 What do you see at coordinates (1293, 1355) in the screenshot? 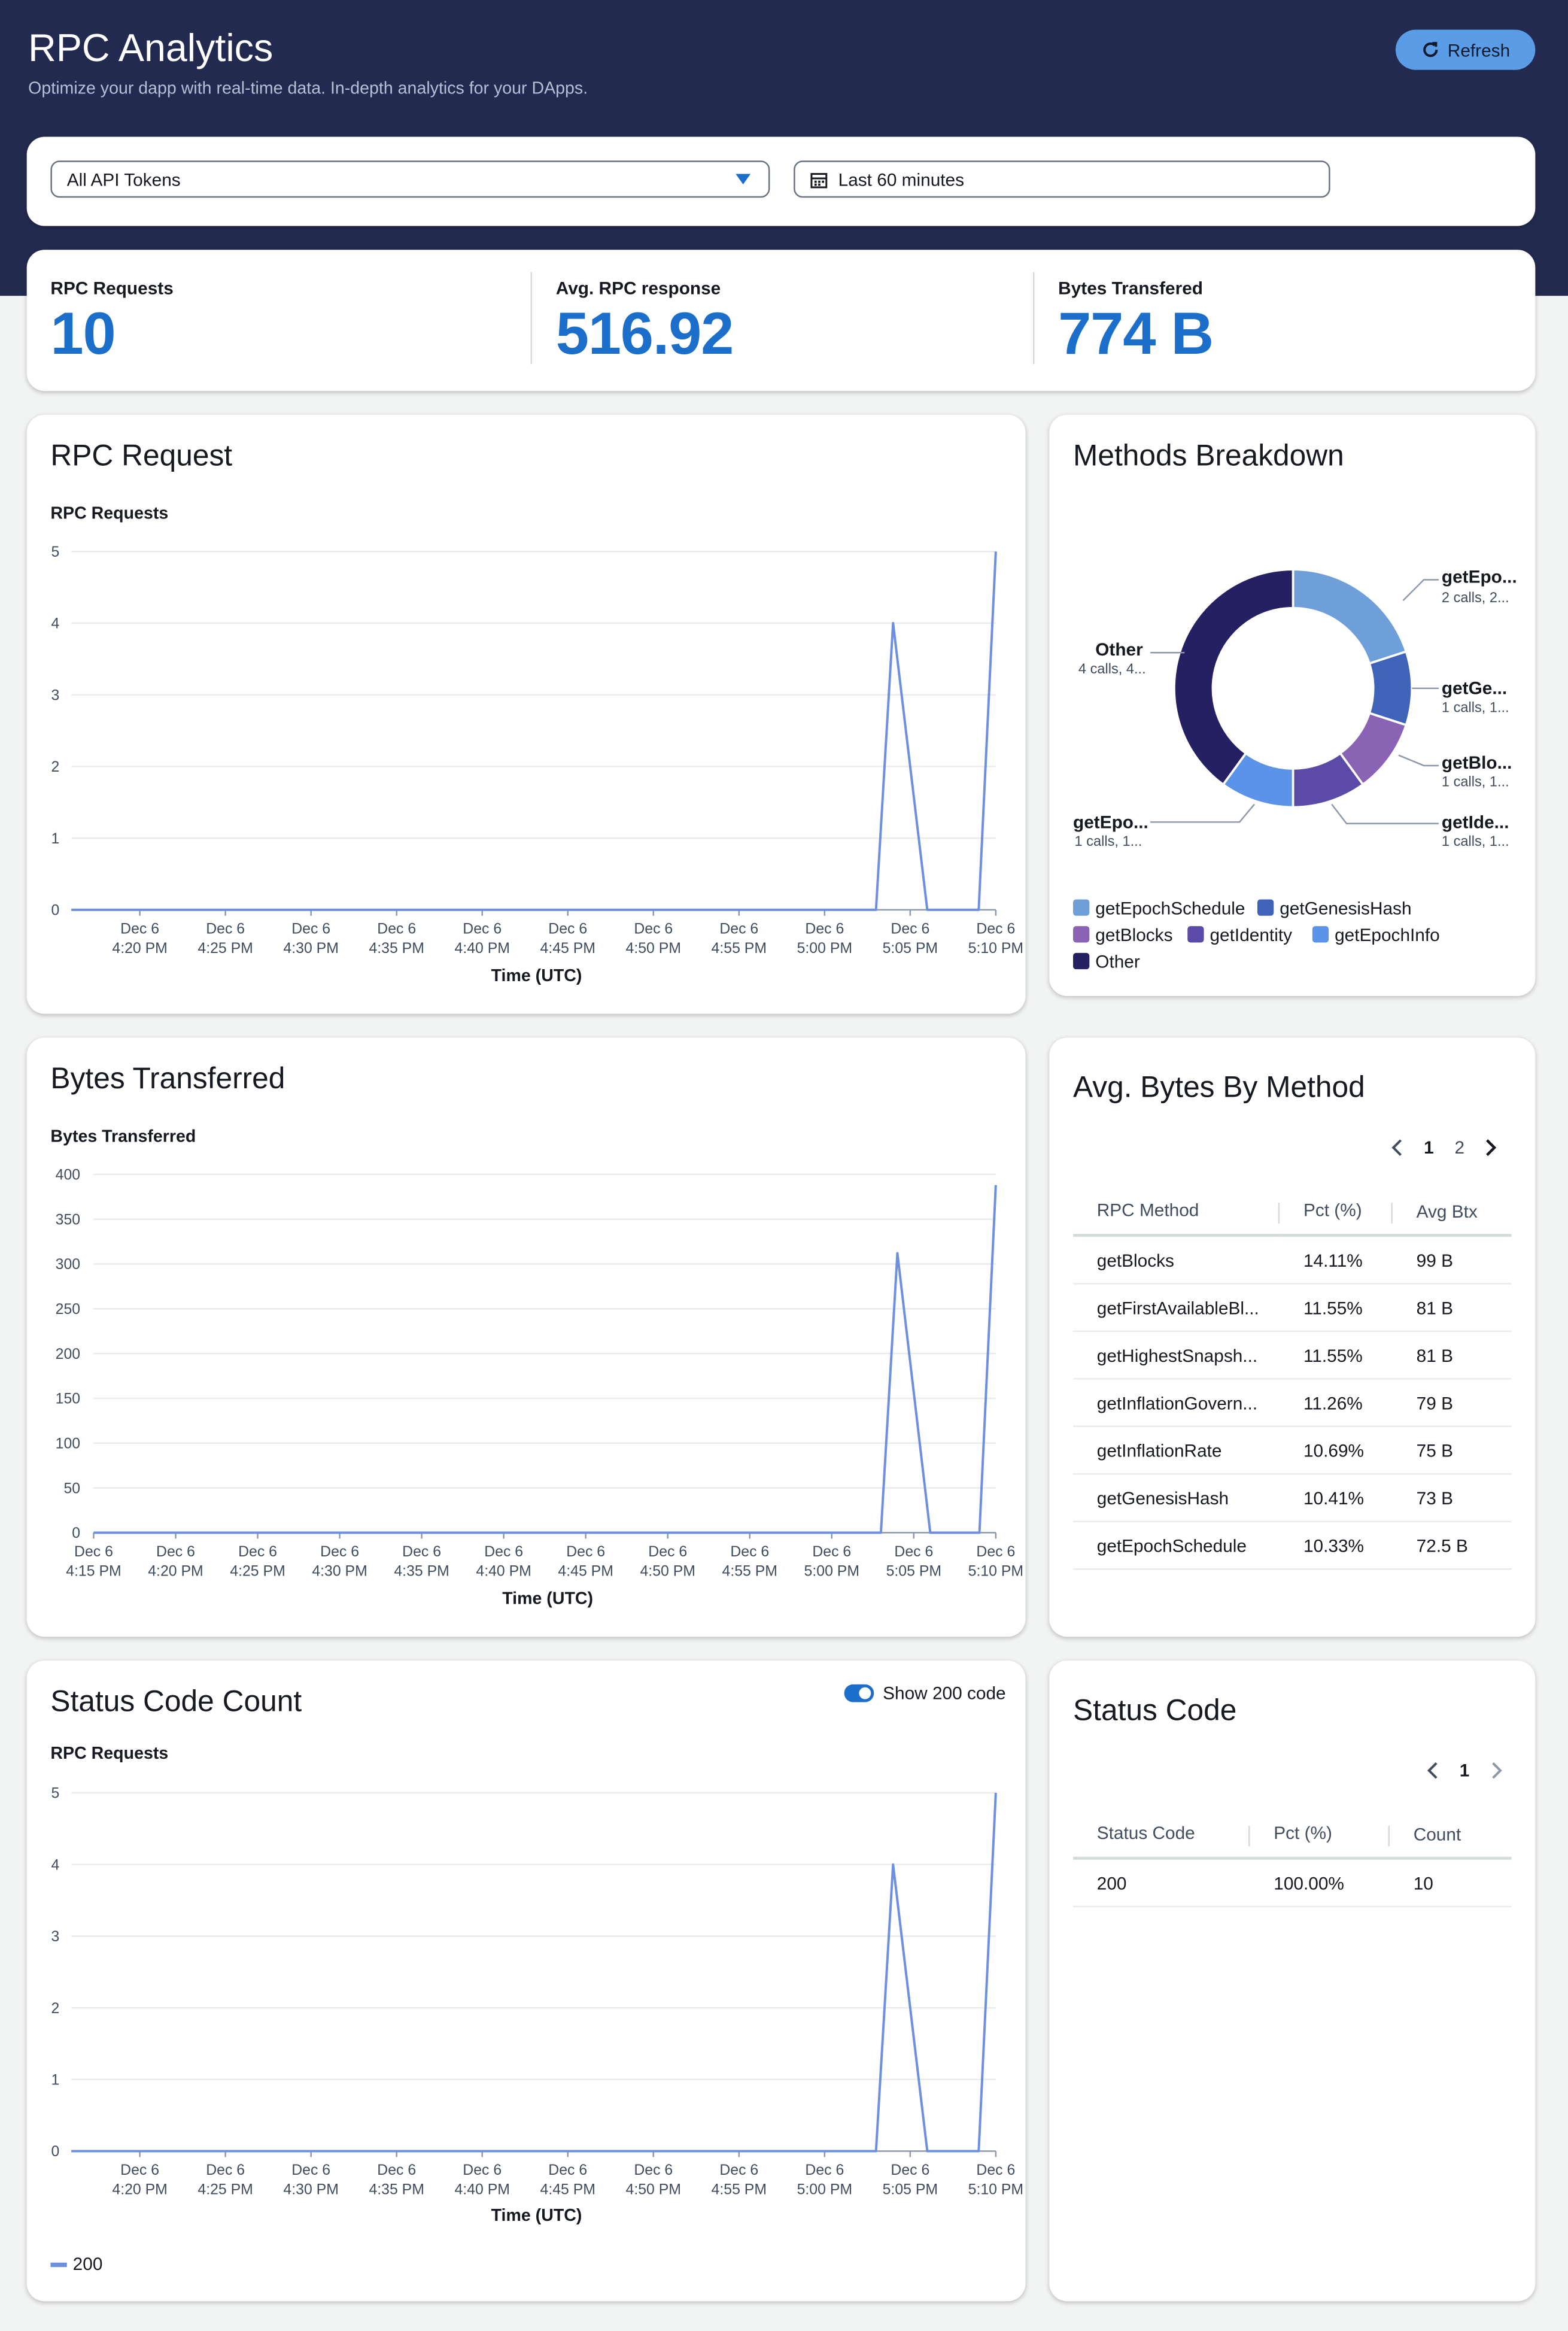
I see `table-row: getHighestSnapsh... 11.55% 81 B` at bounding box center [1293, 1355].